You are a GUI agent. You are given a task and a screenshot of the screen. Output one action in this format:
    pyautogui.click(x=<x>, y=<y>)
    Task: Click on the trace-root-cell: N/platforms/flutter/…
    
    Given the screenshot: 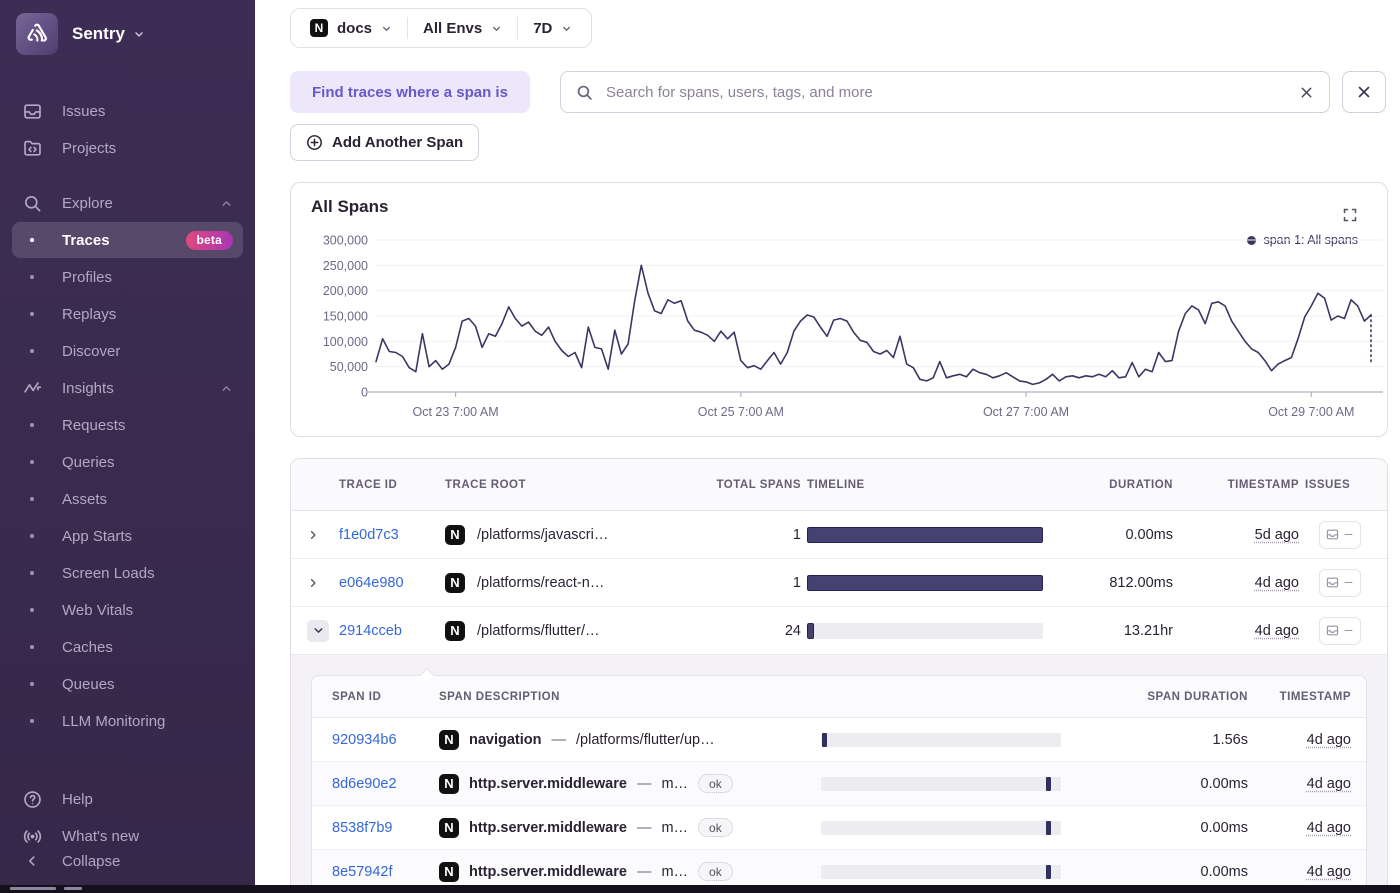 What is the action you would take?
    pyautogui.click(x=565, y=630)
    